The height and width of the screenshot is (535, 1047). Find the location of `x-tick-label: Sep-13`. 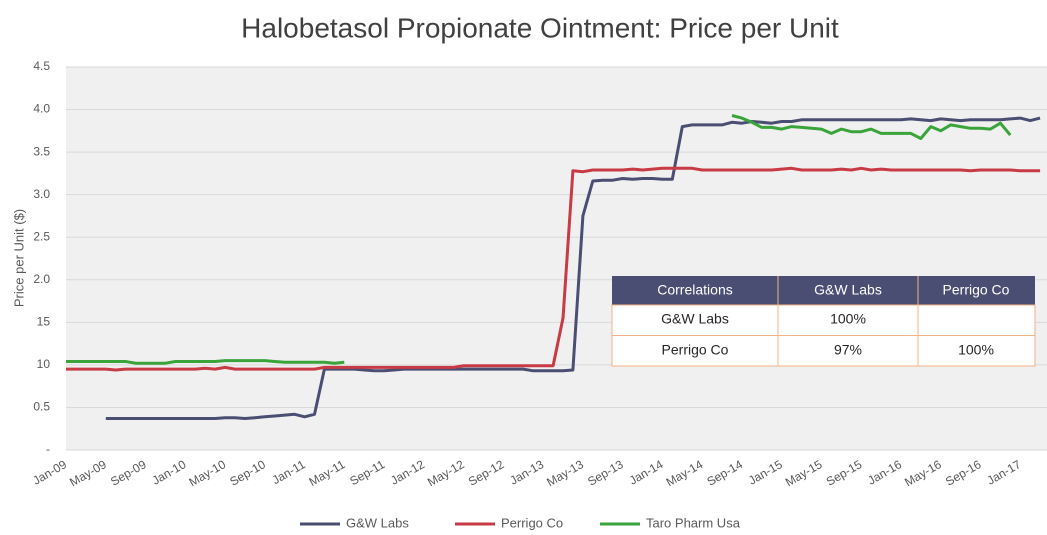

x-tick-label: Sep-13 is located at coordinates (605, 473).